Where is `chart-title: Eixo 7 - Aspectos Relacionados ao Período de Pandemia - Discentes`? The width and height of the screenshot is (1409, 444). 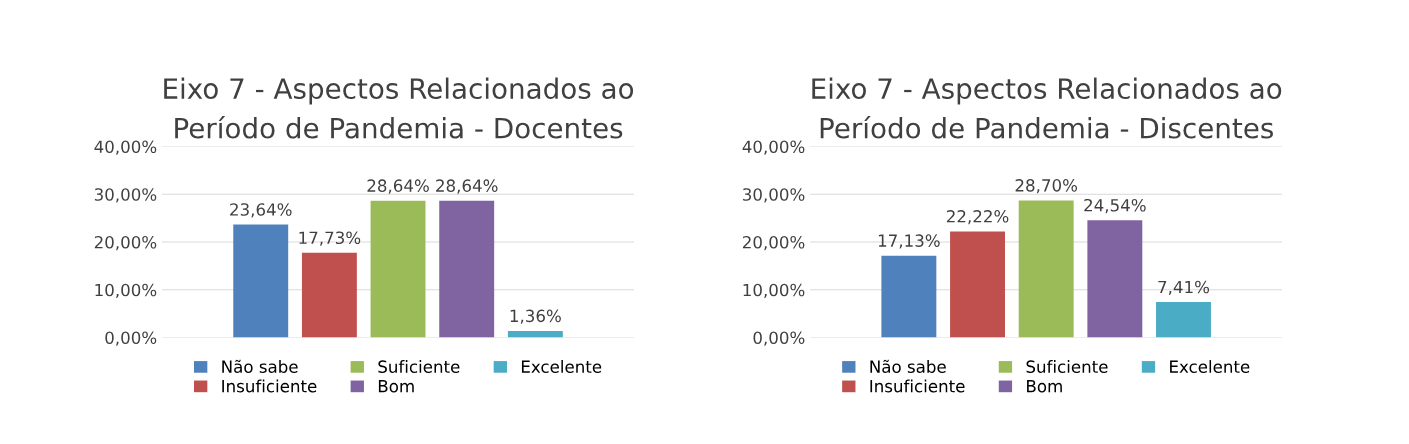
chart-title: Eixo 7 - Aspectos Relacionados ao Período de Pandemia - Discentes is located at coordinates (1047, 108).